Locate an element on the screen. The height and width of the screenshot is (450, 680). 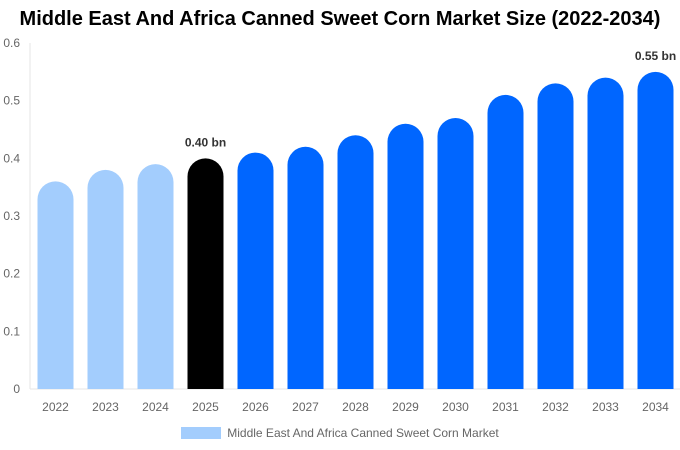
data-label: 0.40 bn is located at coordinates (205, 142).